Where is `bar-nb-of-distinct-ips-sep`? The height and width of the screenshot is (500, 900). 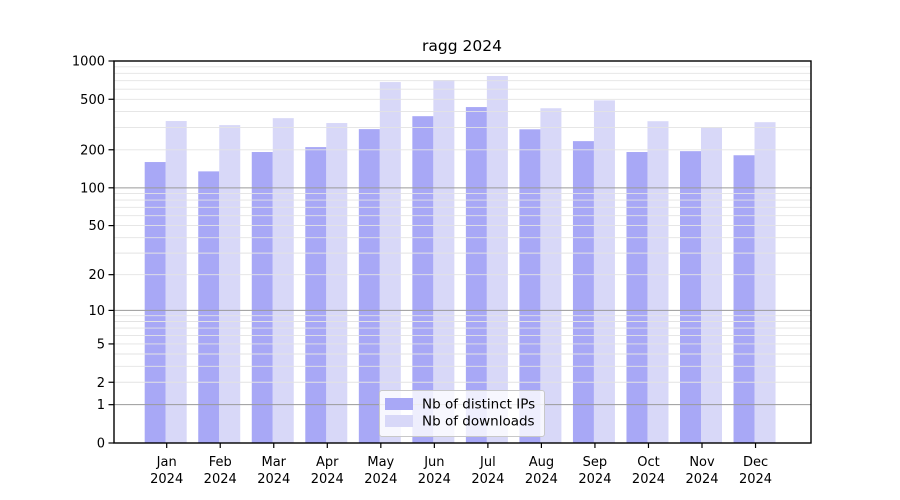 bar-nb-of-distinct-ips-sep is located at coordinates (583, 292).